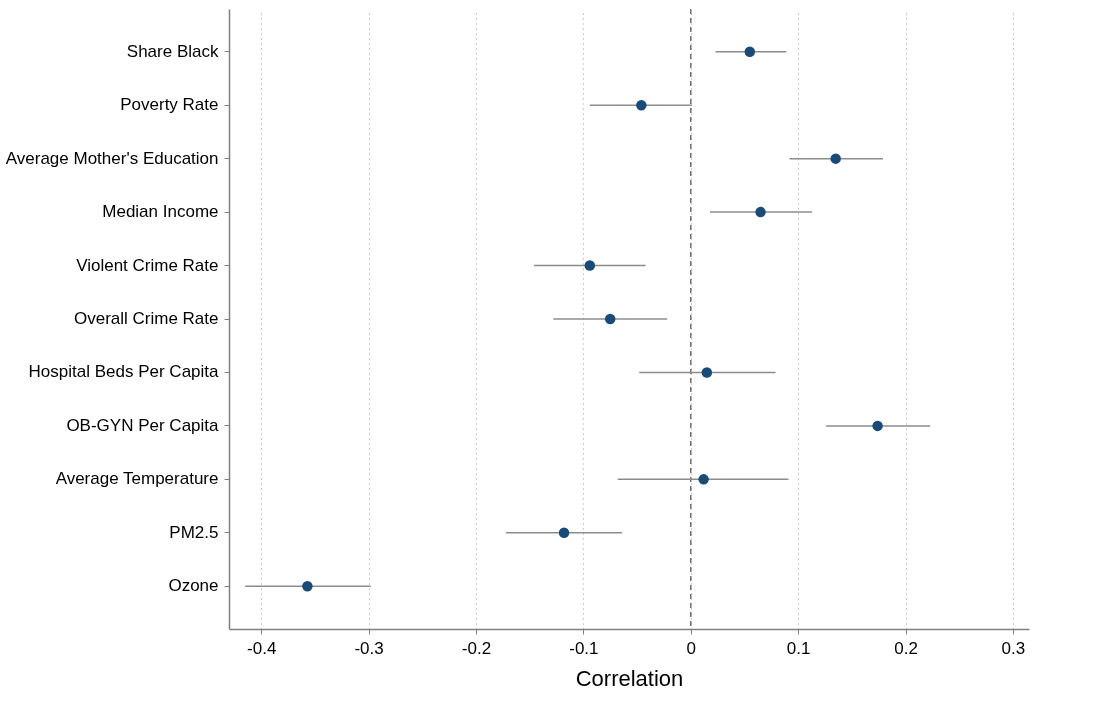  I want to click on y-tick-label: Share Black, so click(172, 51).